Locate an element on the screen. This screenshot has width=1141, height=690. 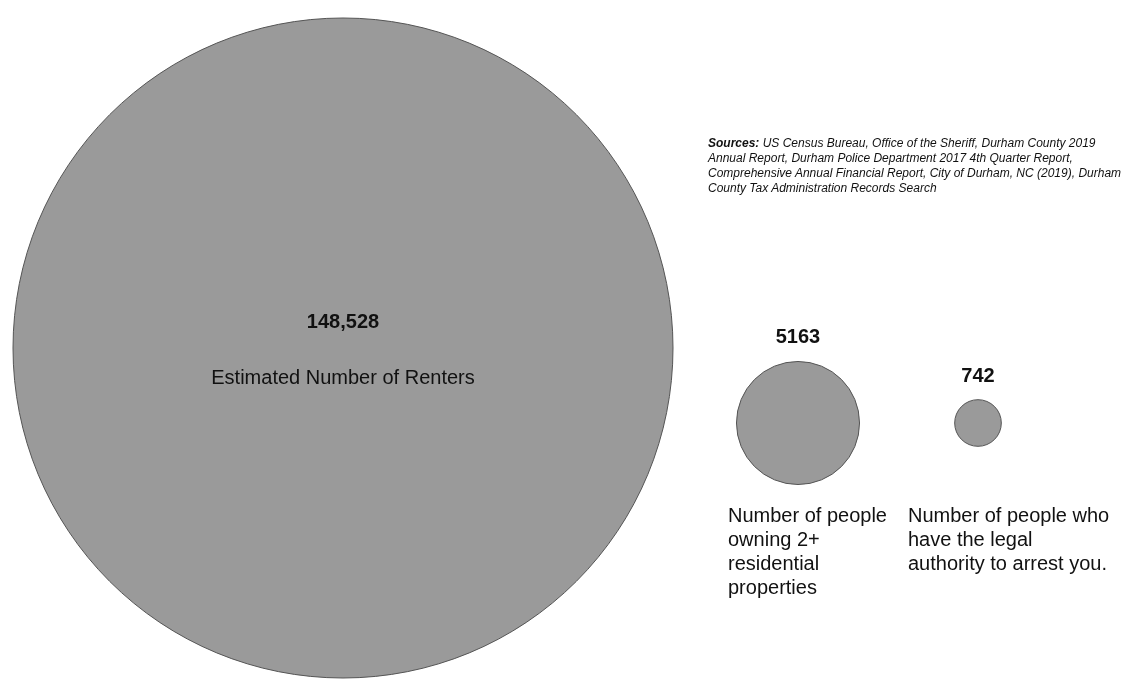
data-label: 148,528 is located at coordinates (343, 321).